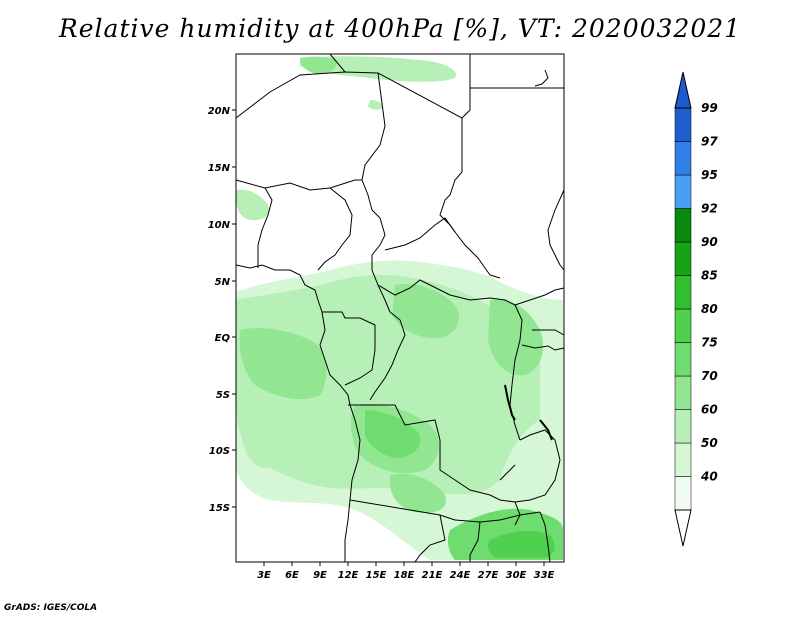  I want to click on colorbar-bottom-arrow, so click(683, 528).